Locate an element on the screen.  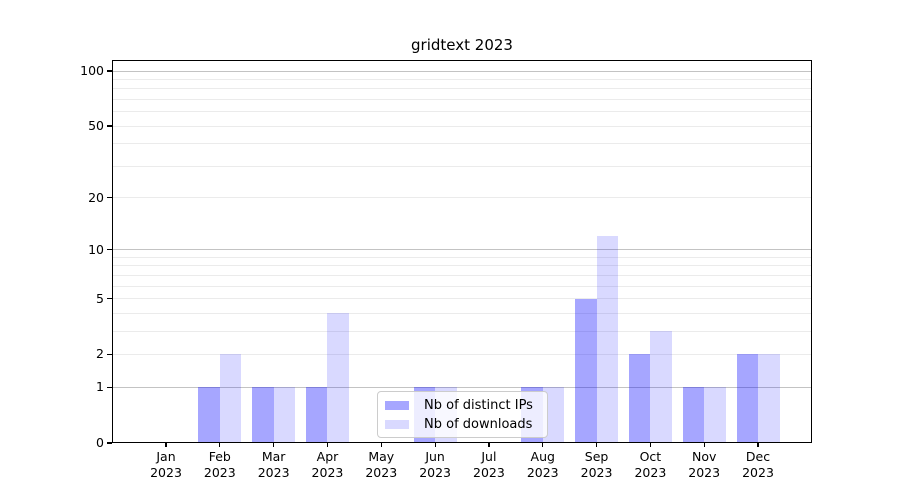
x-tick-label: Jan 2023 is located at coordinates (166, 464).